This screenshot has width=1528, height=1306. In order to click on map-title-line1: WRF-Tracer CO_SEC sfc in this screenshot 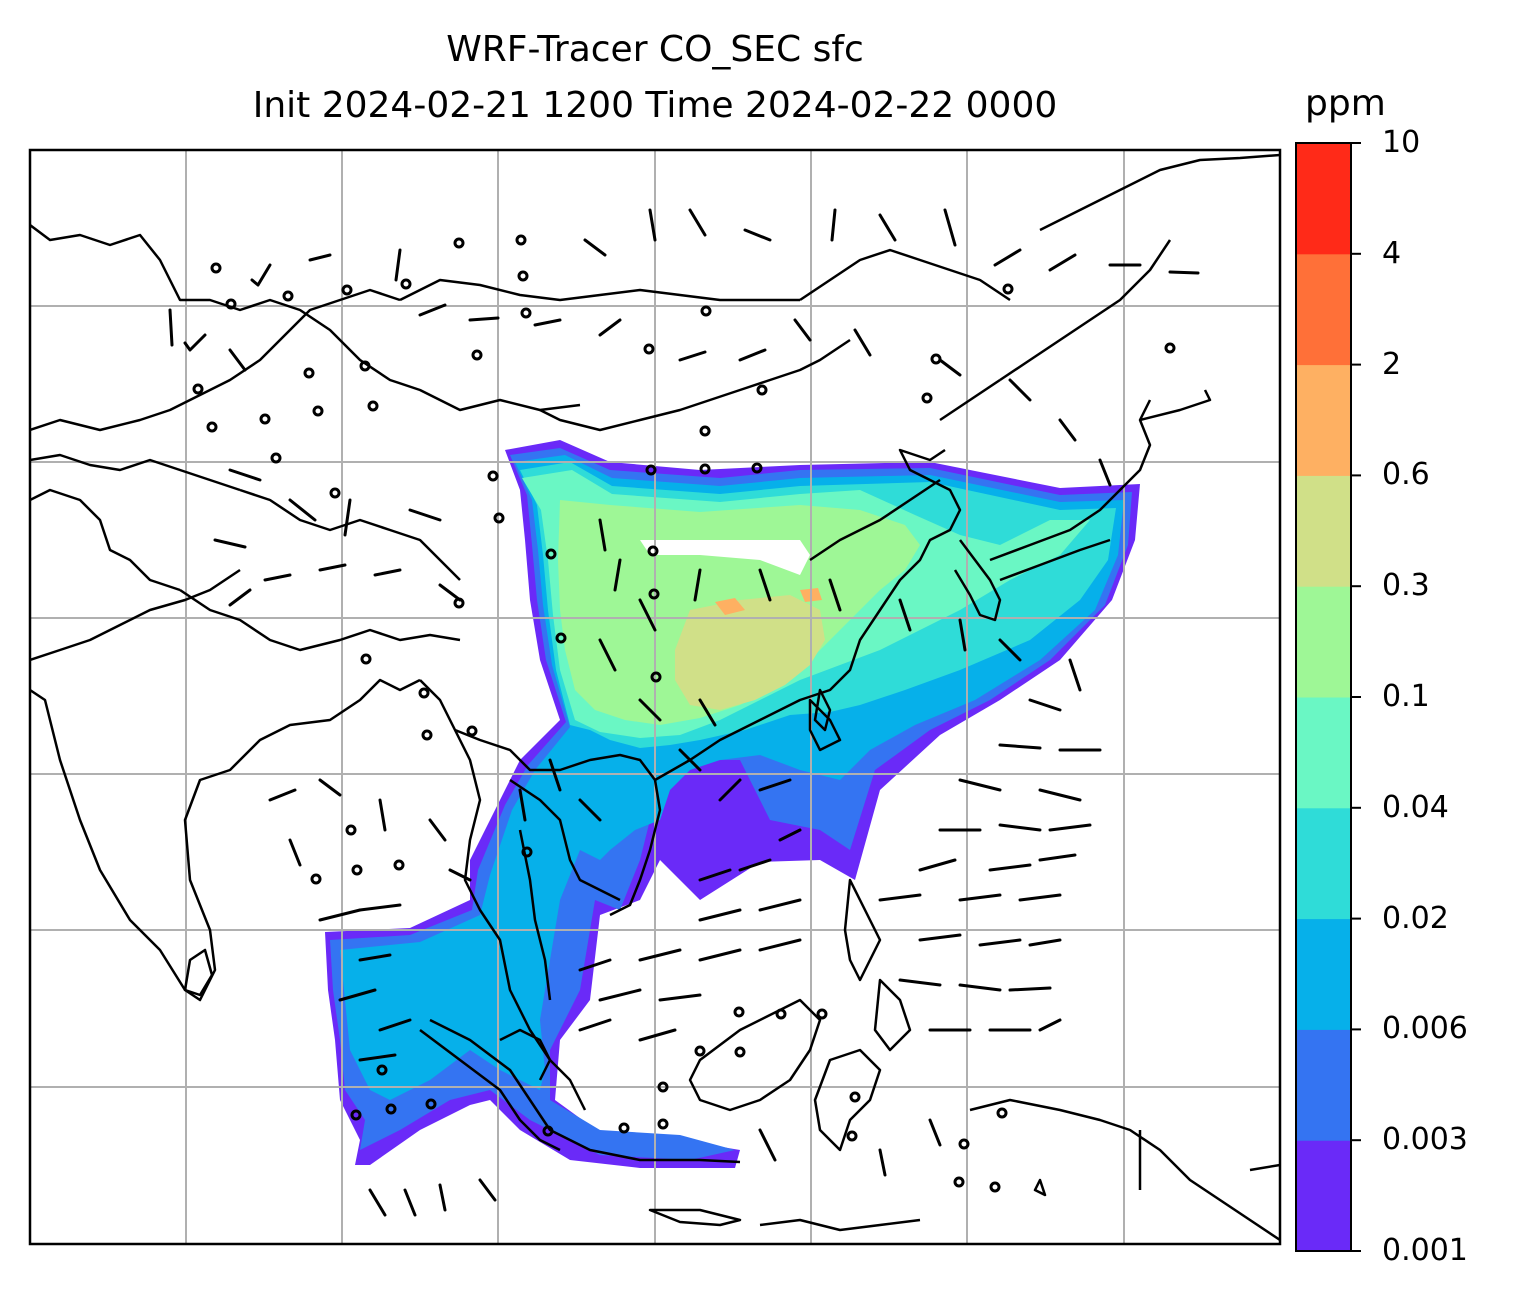, I will do `click(655, 49)`.